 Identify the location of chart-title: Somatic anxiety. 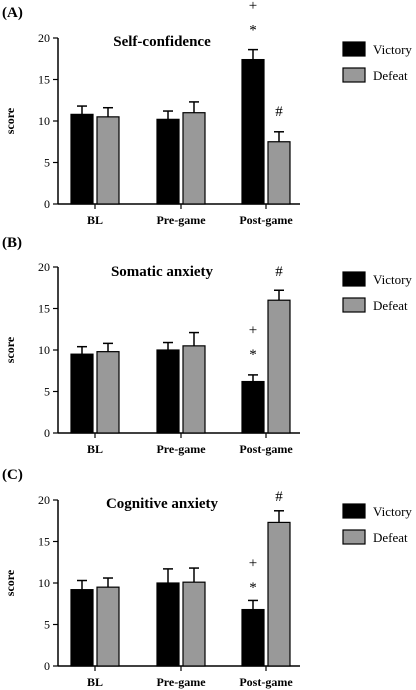
(162, 272).